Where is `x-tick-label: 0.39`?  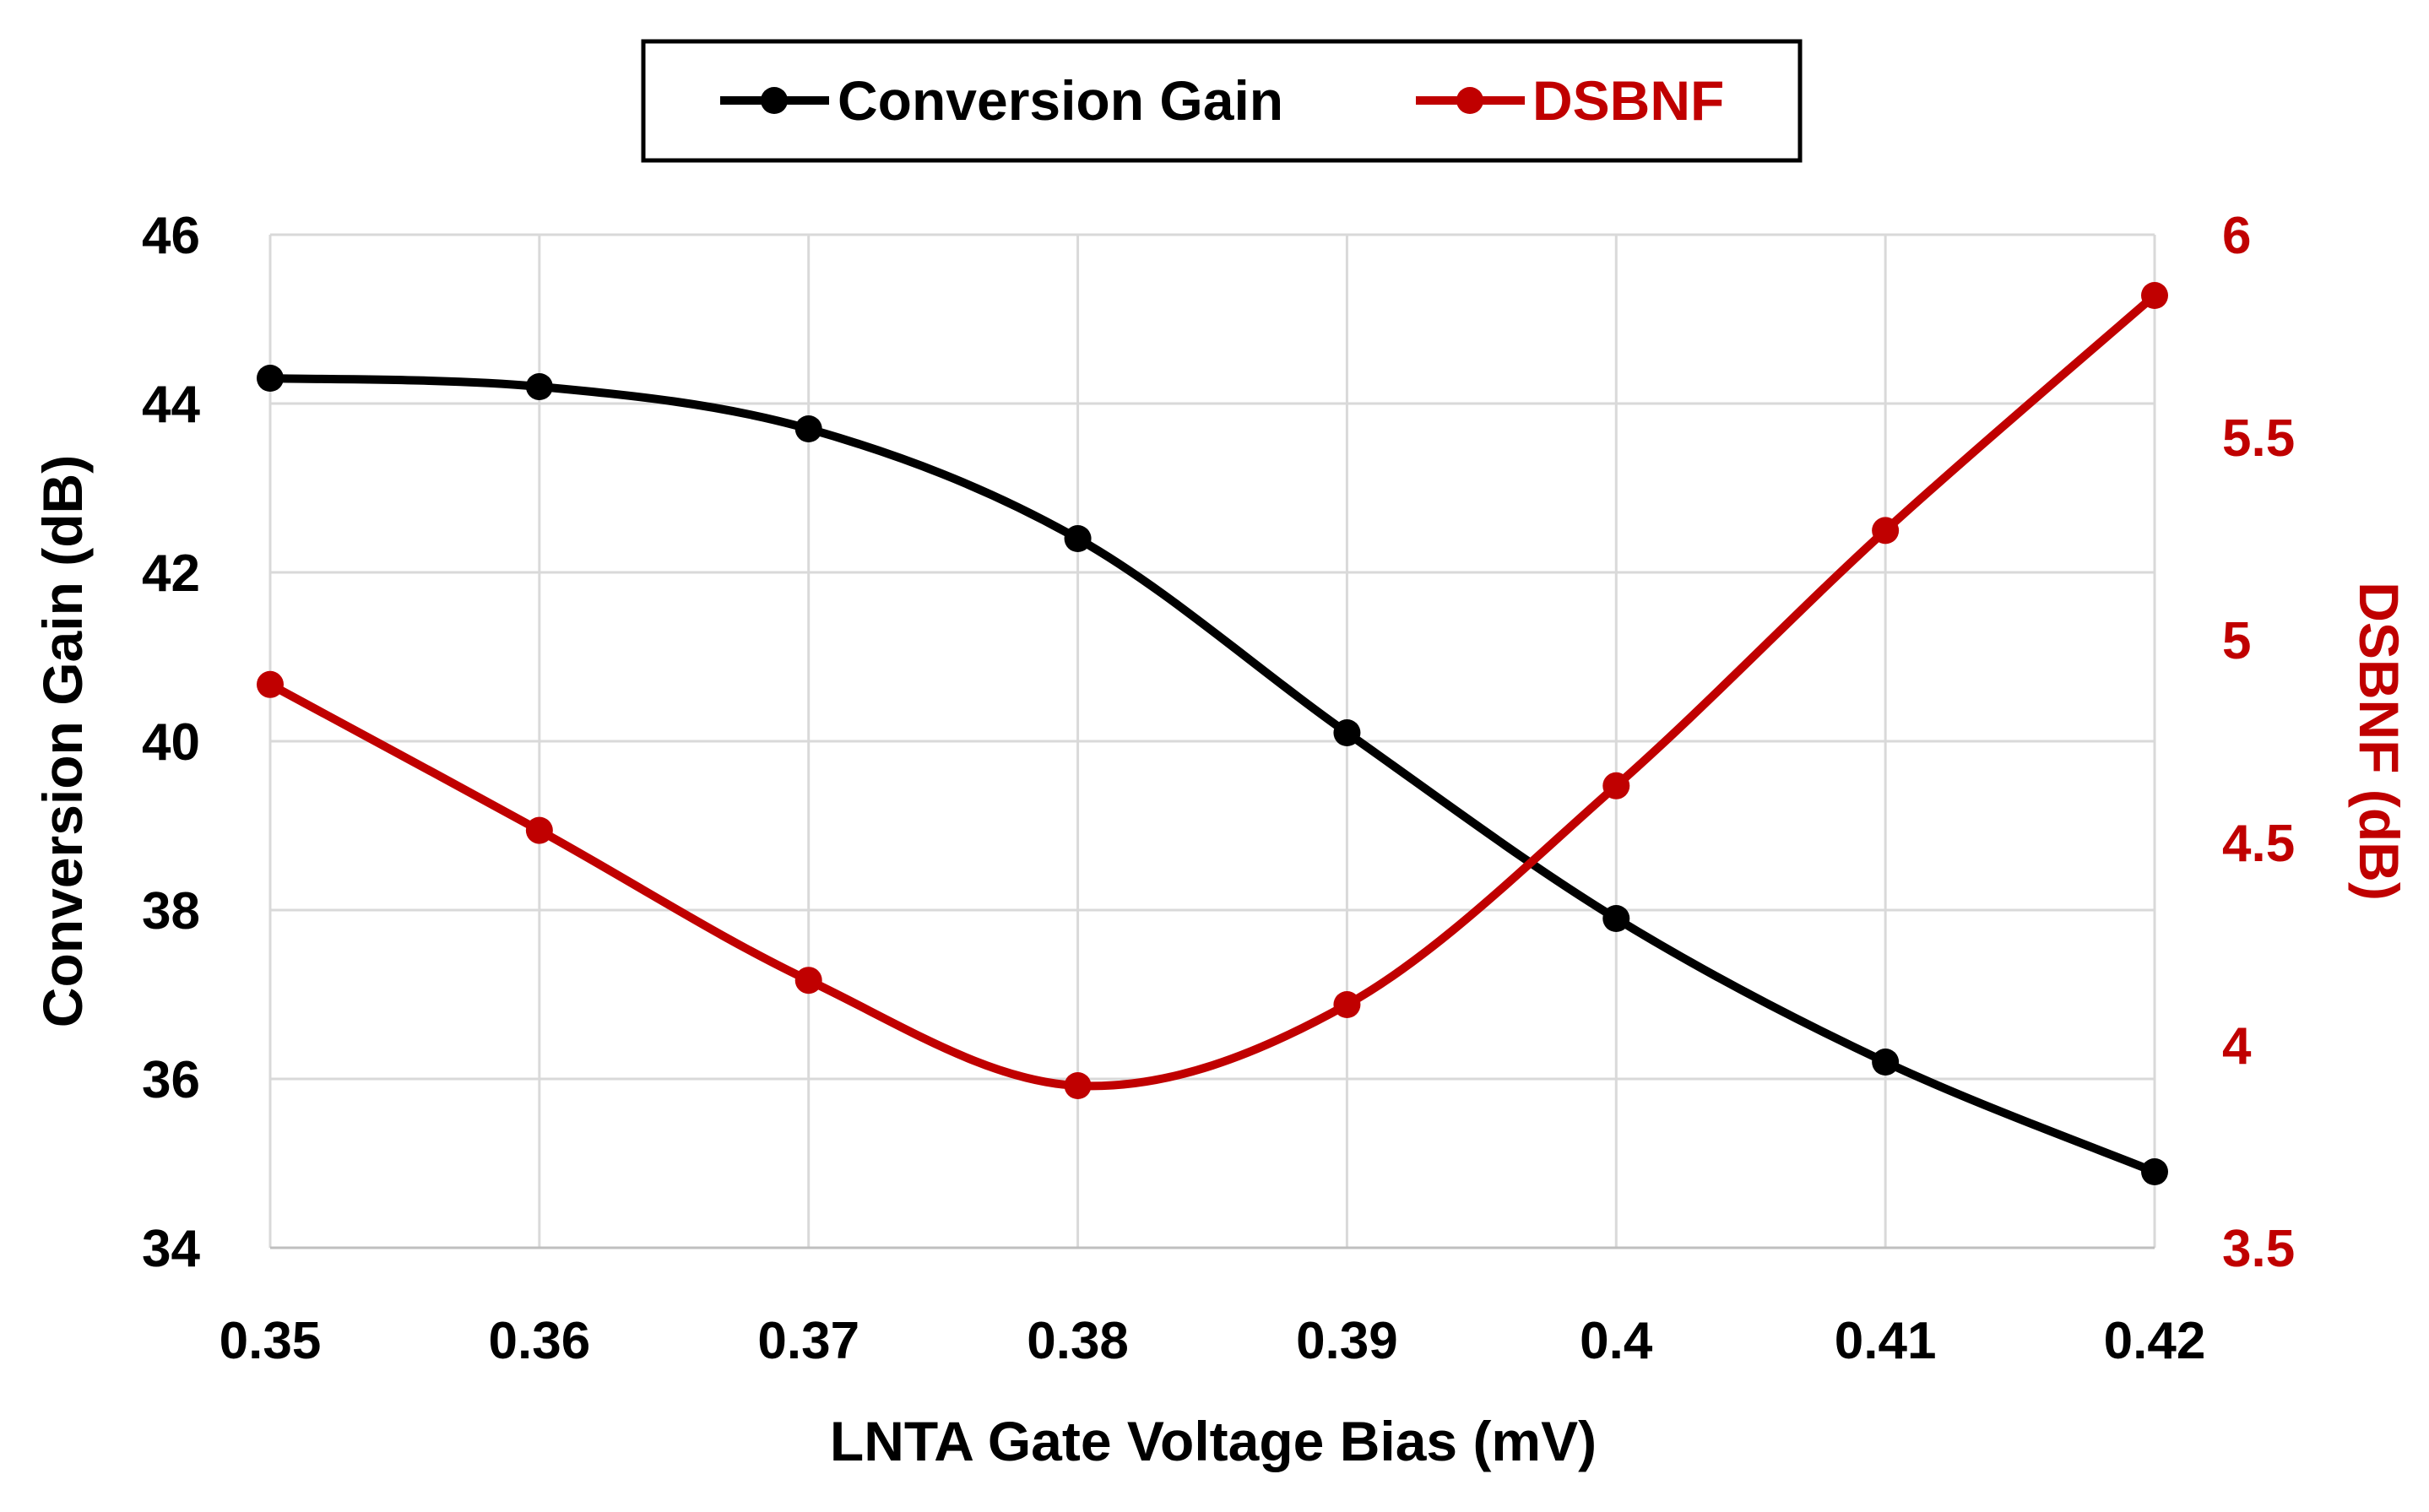 x-tick-label: 0.39 is located at coordinates (1347, 1341).